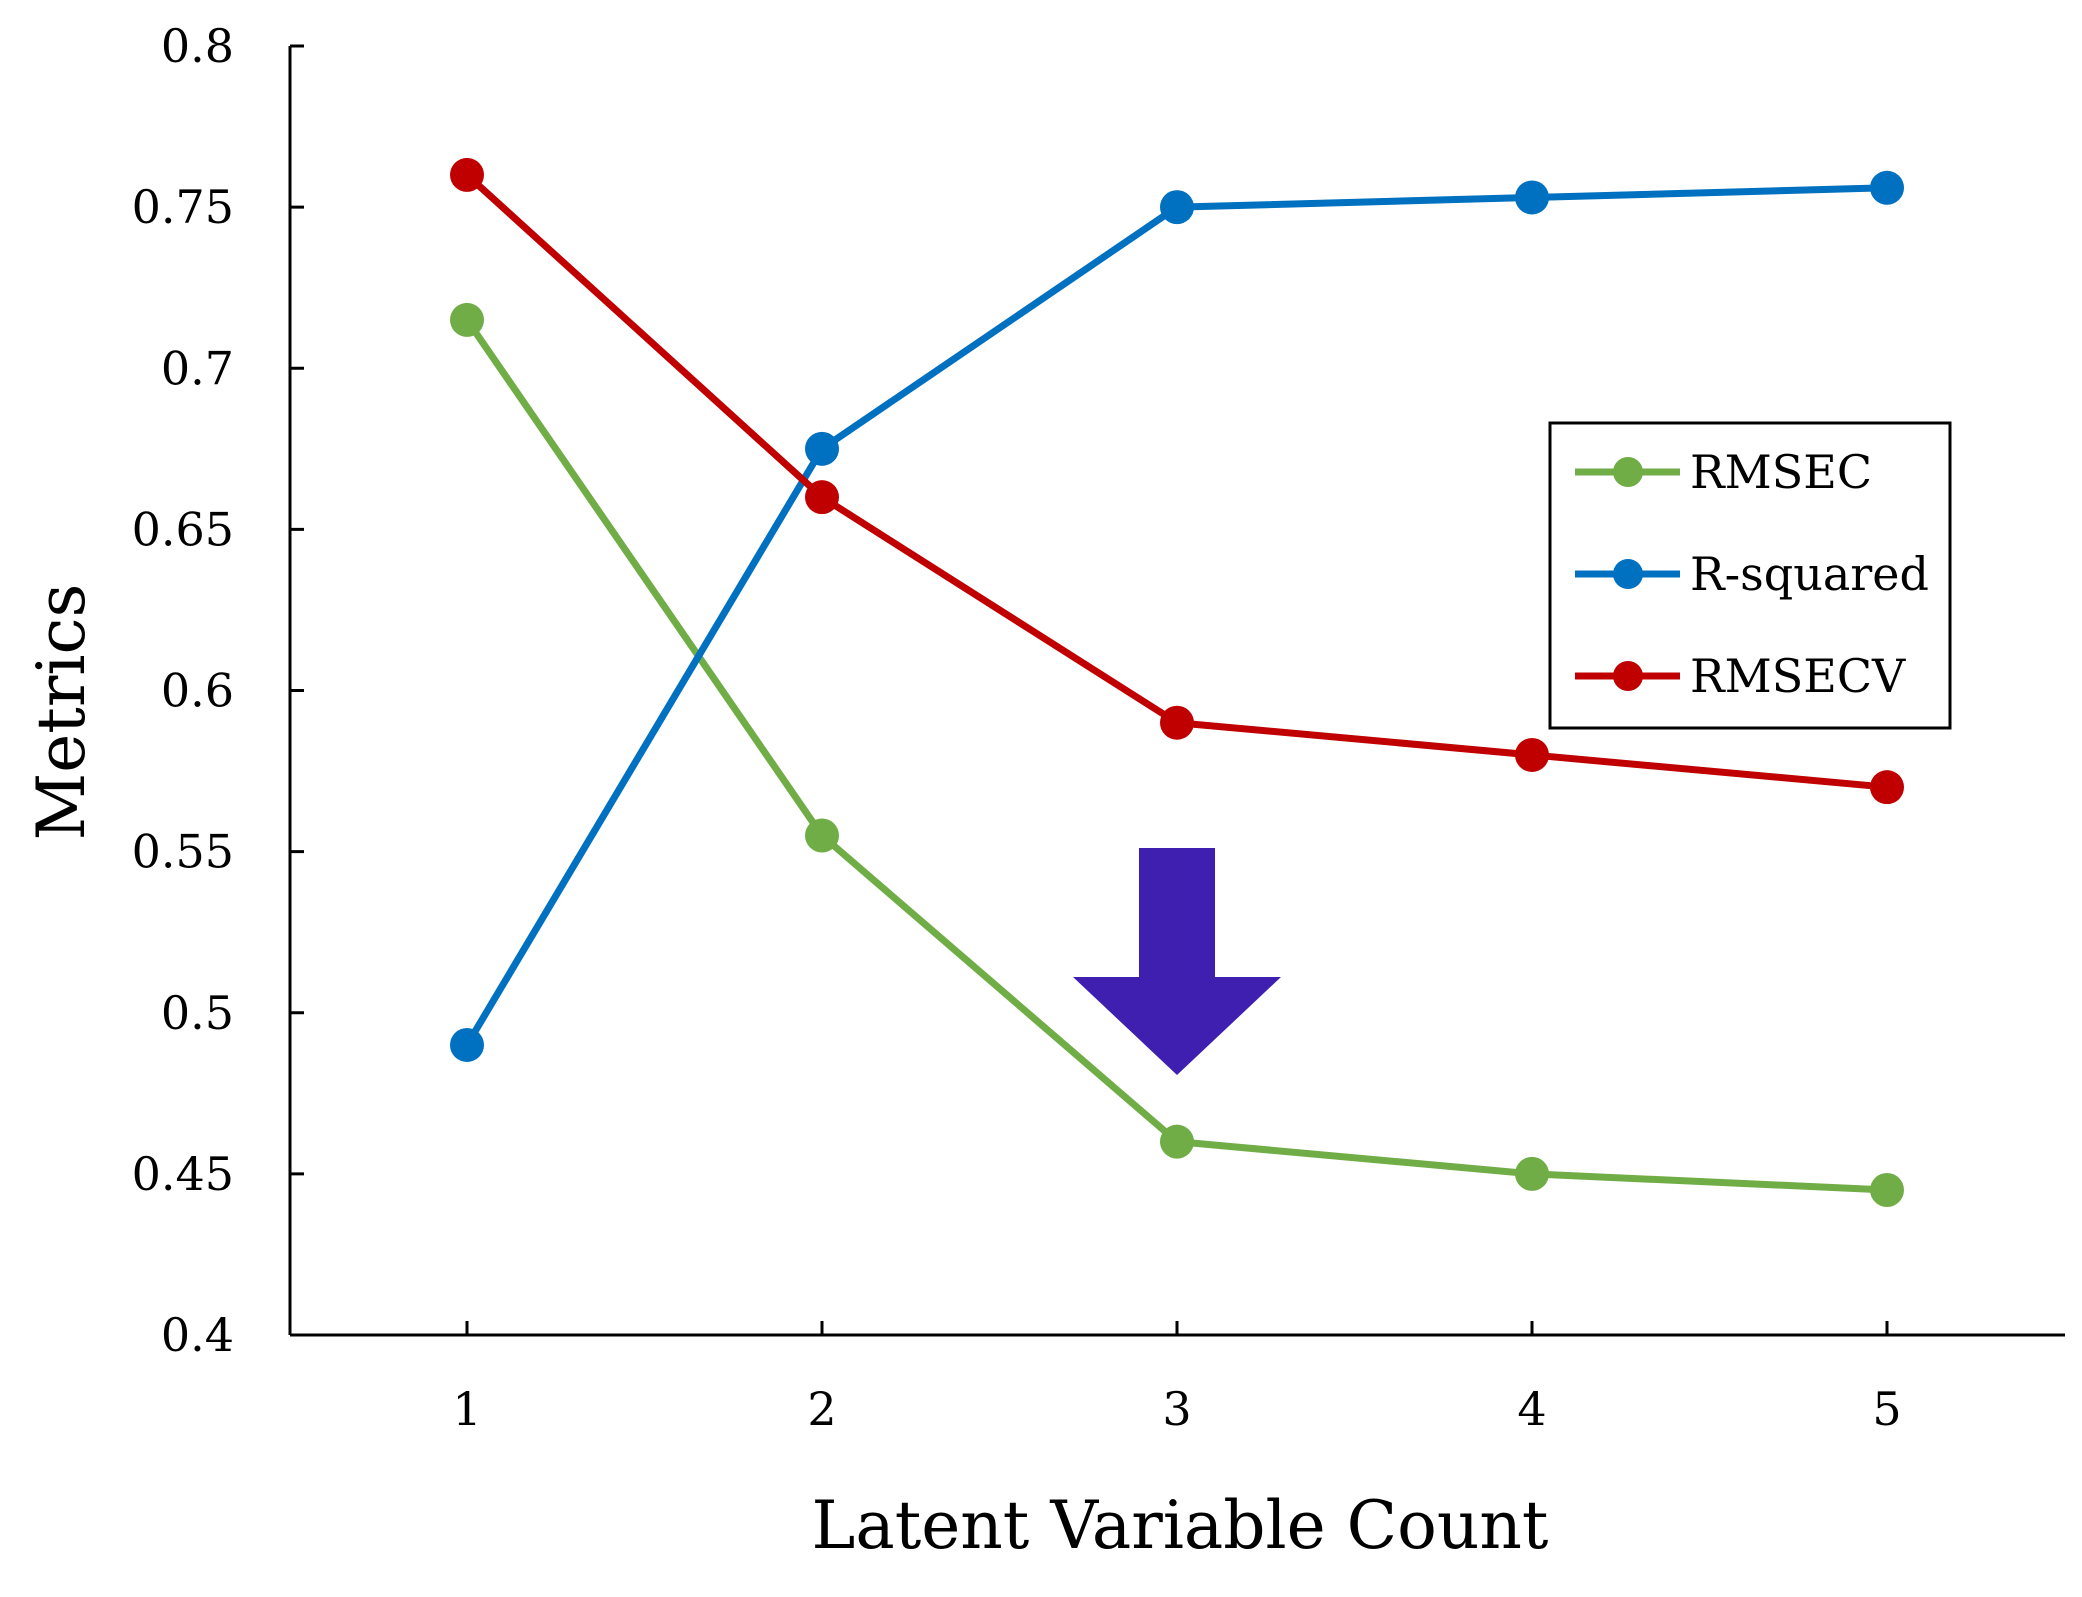  What do you see at coordinates (197, 1013) in the screenshot?
I see `y-tick-label: 0.5` at bounding box center [197, 1013].